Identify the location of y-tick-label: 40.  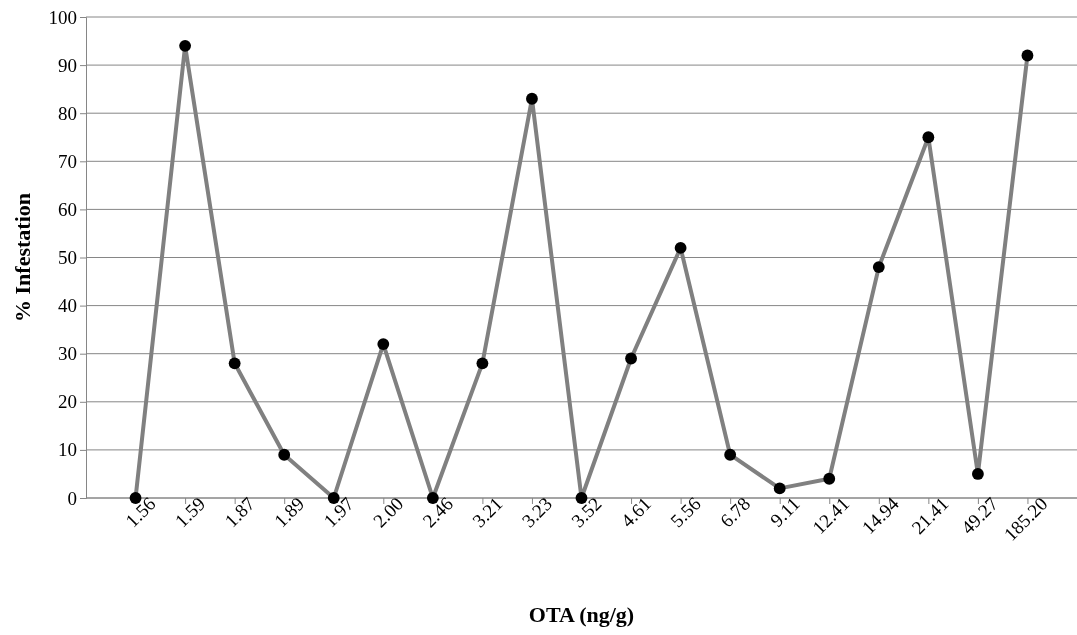
(67, 306).